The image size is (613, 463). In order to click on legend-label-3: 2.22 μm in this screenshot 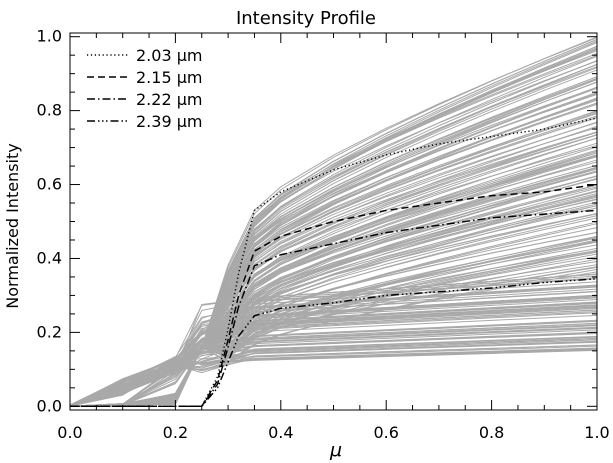, I will do `click(169, 99)`.